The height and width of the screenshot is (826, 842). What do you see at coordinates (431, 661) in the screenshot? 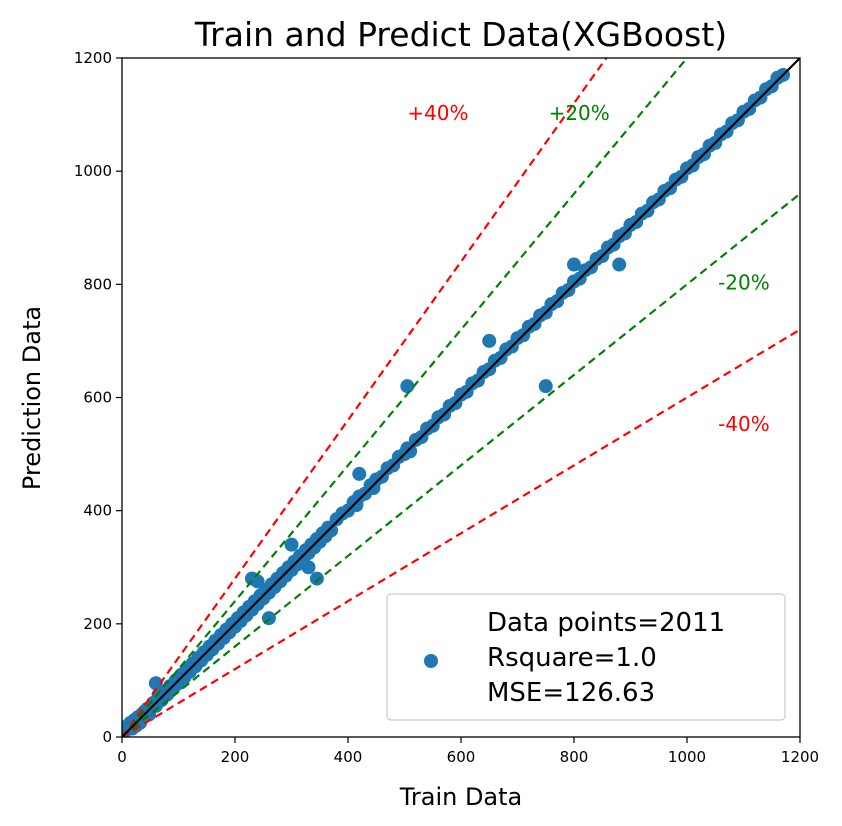
I see `legend-marker` at bounding box center [431, 661].